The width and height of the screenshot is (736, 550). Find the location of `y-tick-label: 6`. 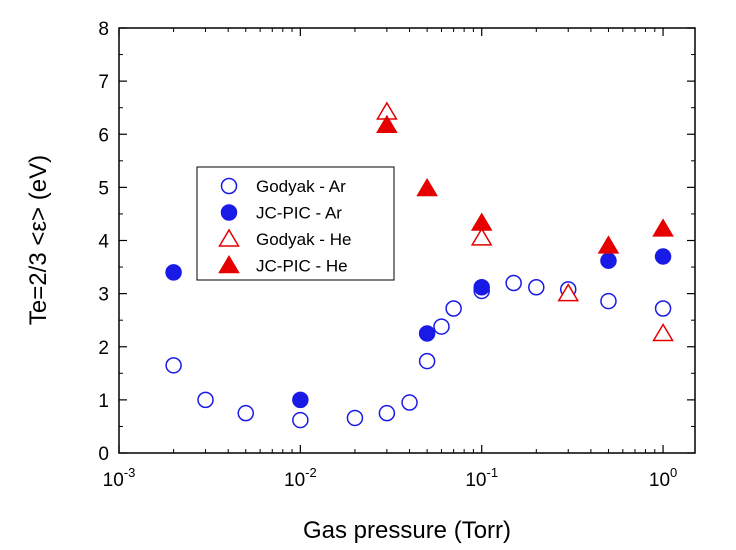

y-tick-label: 6 is located at coordinates (103, 135).